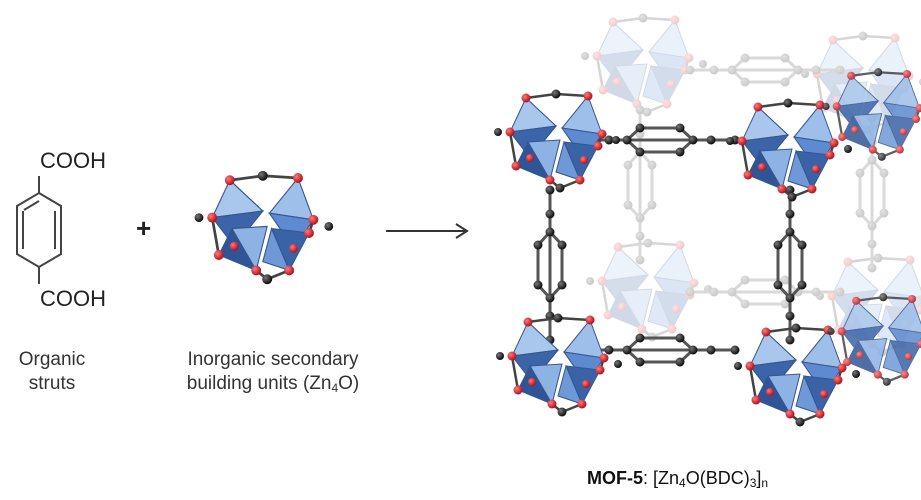  Describe the element at coordinates (753, 483) in the screenshot. I see `formula-sub-bdc: 3` at that location.